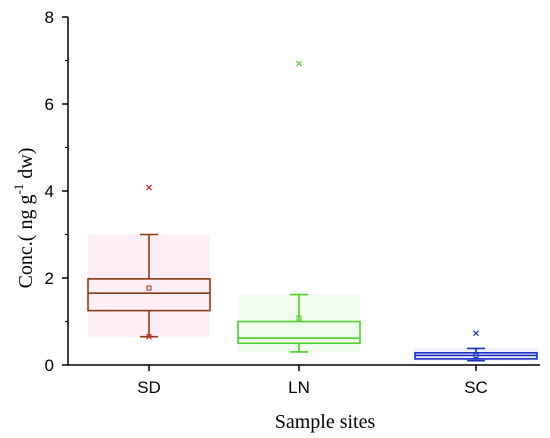 This screenshot has width=550, height=438. I want to click on y-tick-label: 8, so click(49, 17).